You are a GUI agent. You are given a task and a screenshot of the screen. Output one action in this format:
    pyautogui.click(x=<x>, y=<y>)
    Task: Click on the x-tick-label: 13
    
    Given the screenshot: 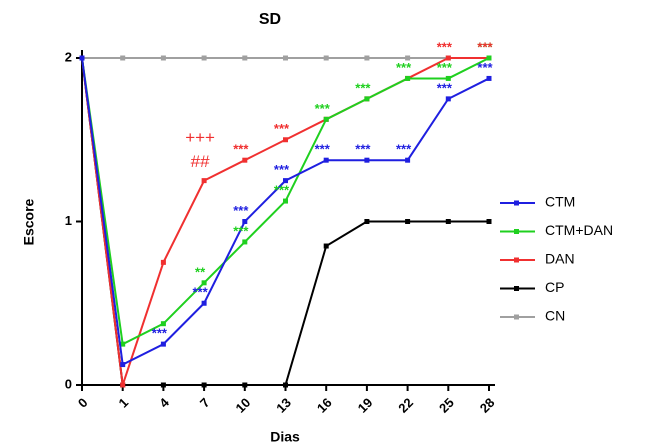 What is the action you would take?
    pyautogui.click(x=283, y=405)
    